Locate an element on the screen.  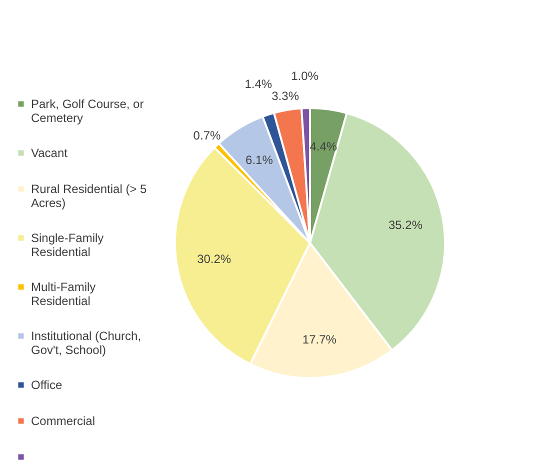
legend-label: Multi-Family Residential is located at coordinates (63, 294).